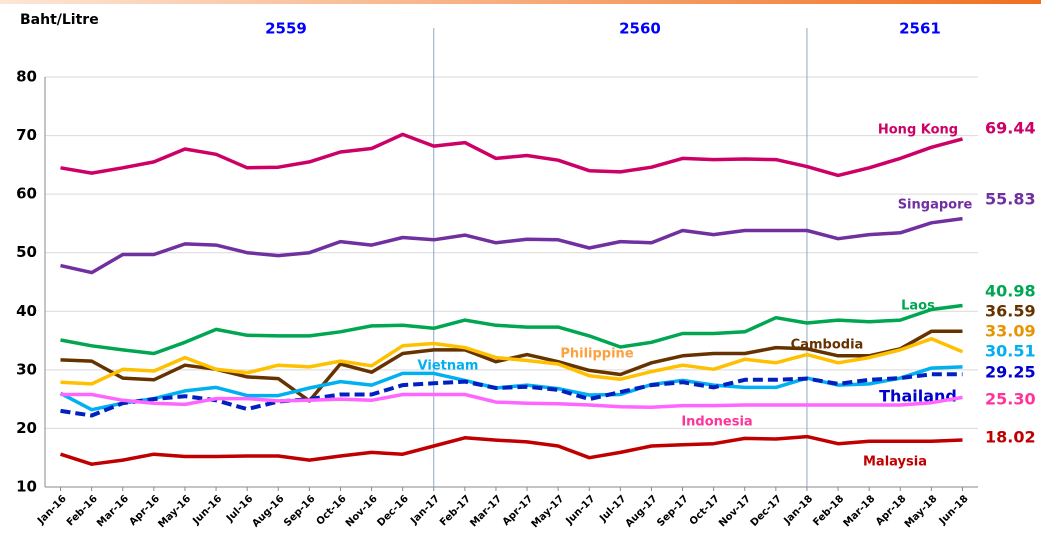 This screenshot has height=536, width=1041. What do you see at coordinates (520, 2) in the screenshot?
I see `top-stripe` at bounding box center [520, 2].